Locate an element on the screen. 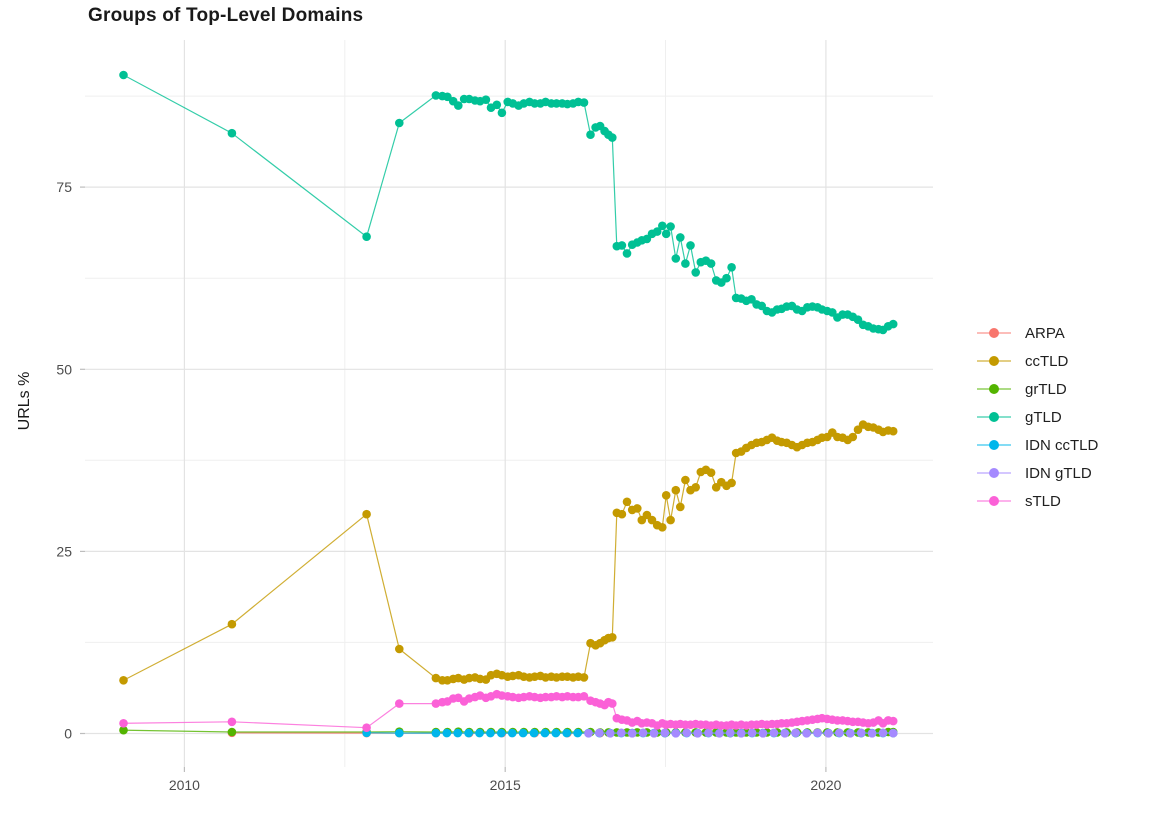 This screenshot has width=1164, height=827. legend-item-stld: sTLD is located at coordinates (1037, 501).